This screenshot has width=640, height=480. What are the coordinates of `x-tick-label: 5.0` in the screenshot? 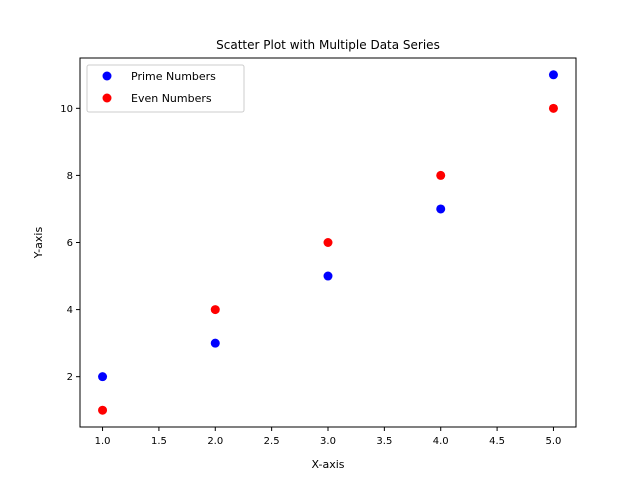 It's located at (554, 441).